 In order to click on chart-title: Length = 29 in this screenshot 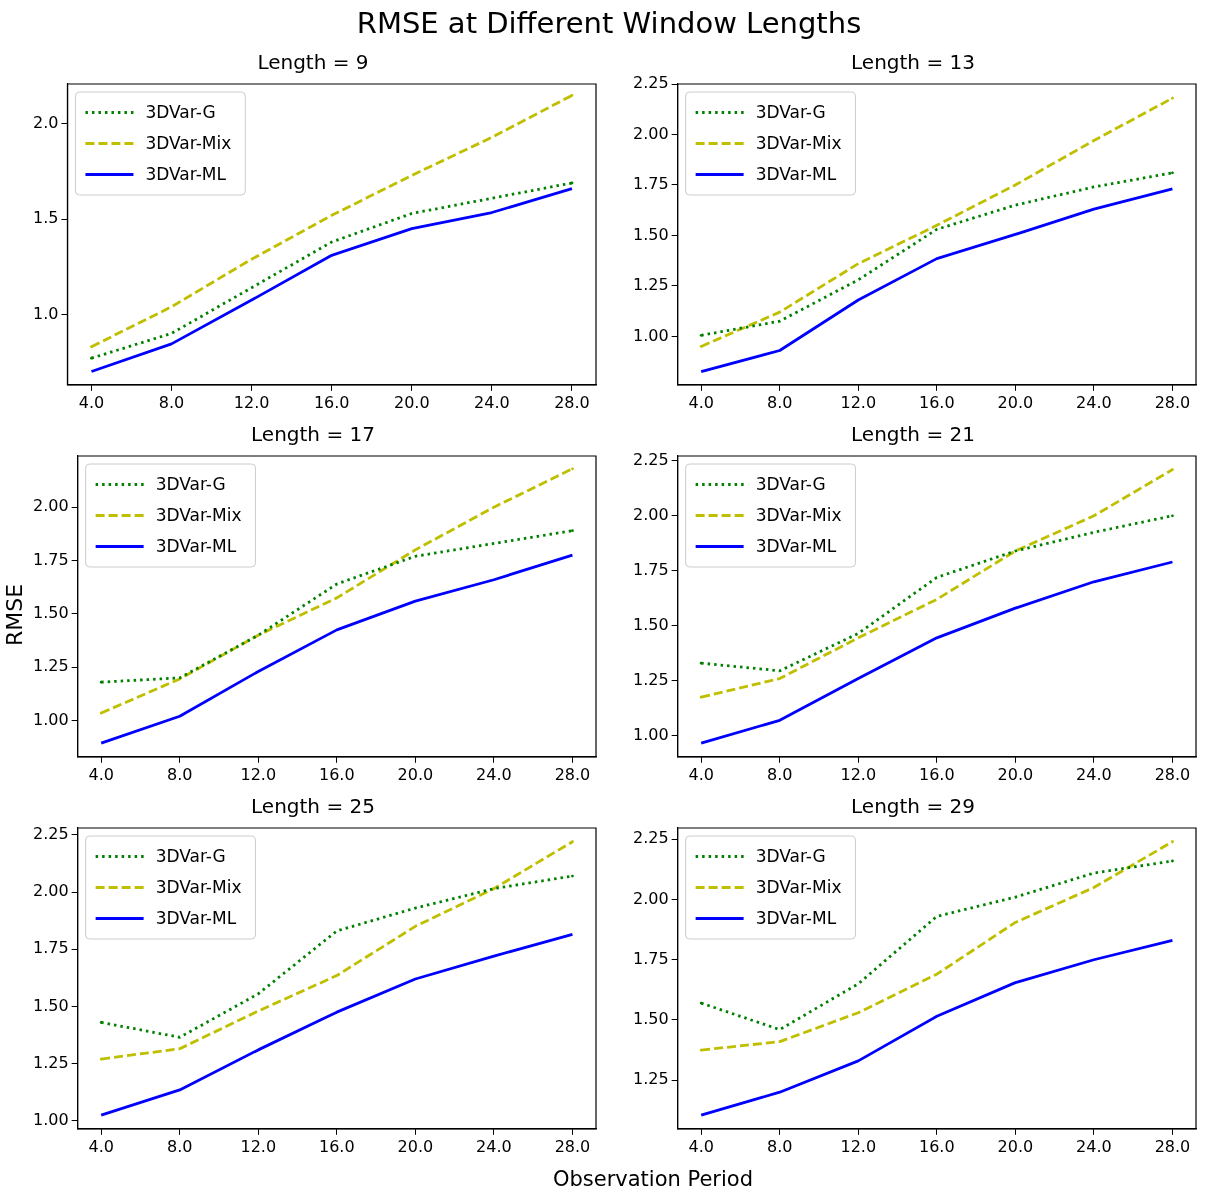, I will do `click(913, 806)`.